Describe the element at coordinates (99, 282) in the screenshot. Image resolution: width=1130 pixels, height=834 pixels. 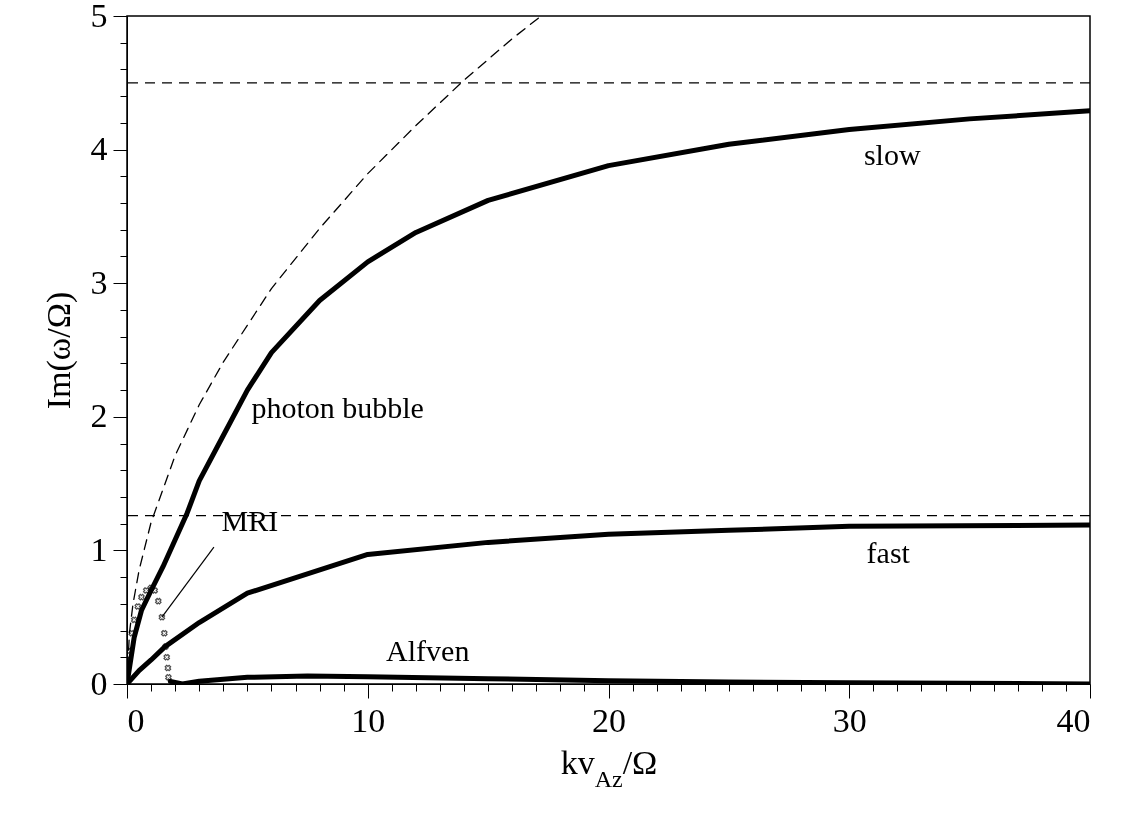
I see `y-tick-label: 3` at that location.